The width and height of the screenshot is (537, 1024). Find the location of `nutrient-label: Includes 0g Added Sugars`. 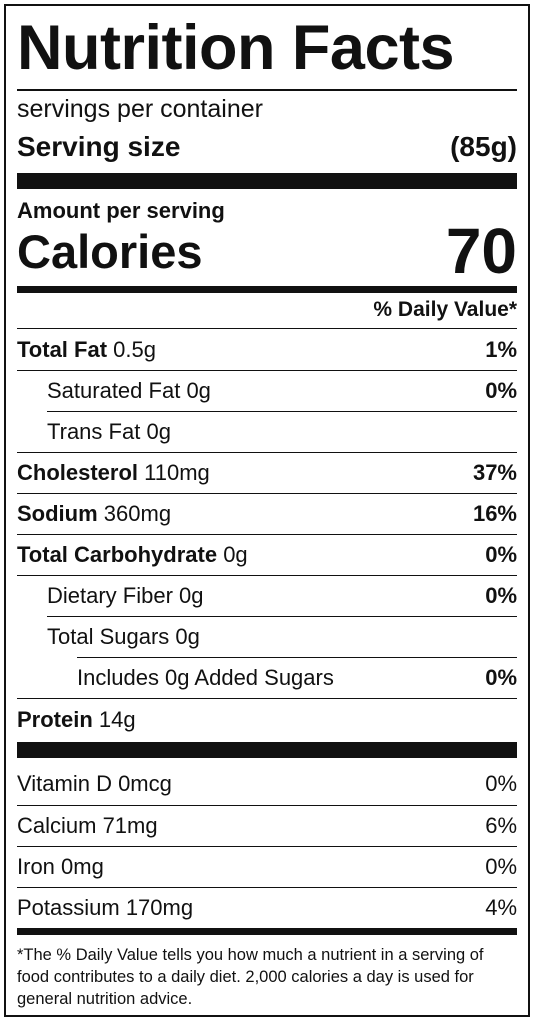

nutrient-label: Includes 0g Added Sugars is located at coordinates (205, 678).